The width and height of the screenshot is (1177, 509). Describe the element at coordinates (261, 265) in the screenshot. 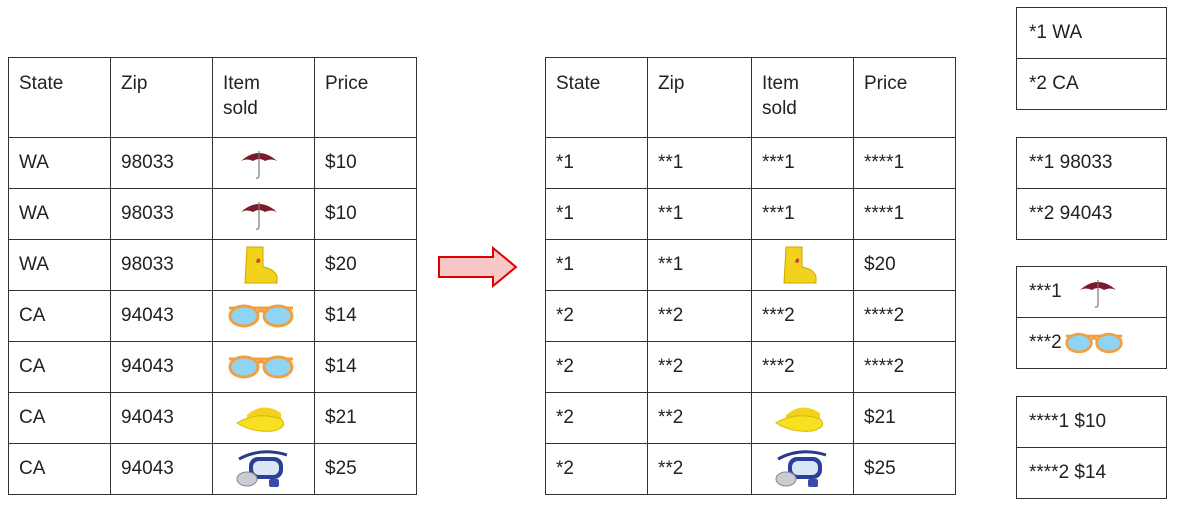

I see `rain-boot-icon` at that location.